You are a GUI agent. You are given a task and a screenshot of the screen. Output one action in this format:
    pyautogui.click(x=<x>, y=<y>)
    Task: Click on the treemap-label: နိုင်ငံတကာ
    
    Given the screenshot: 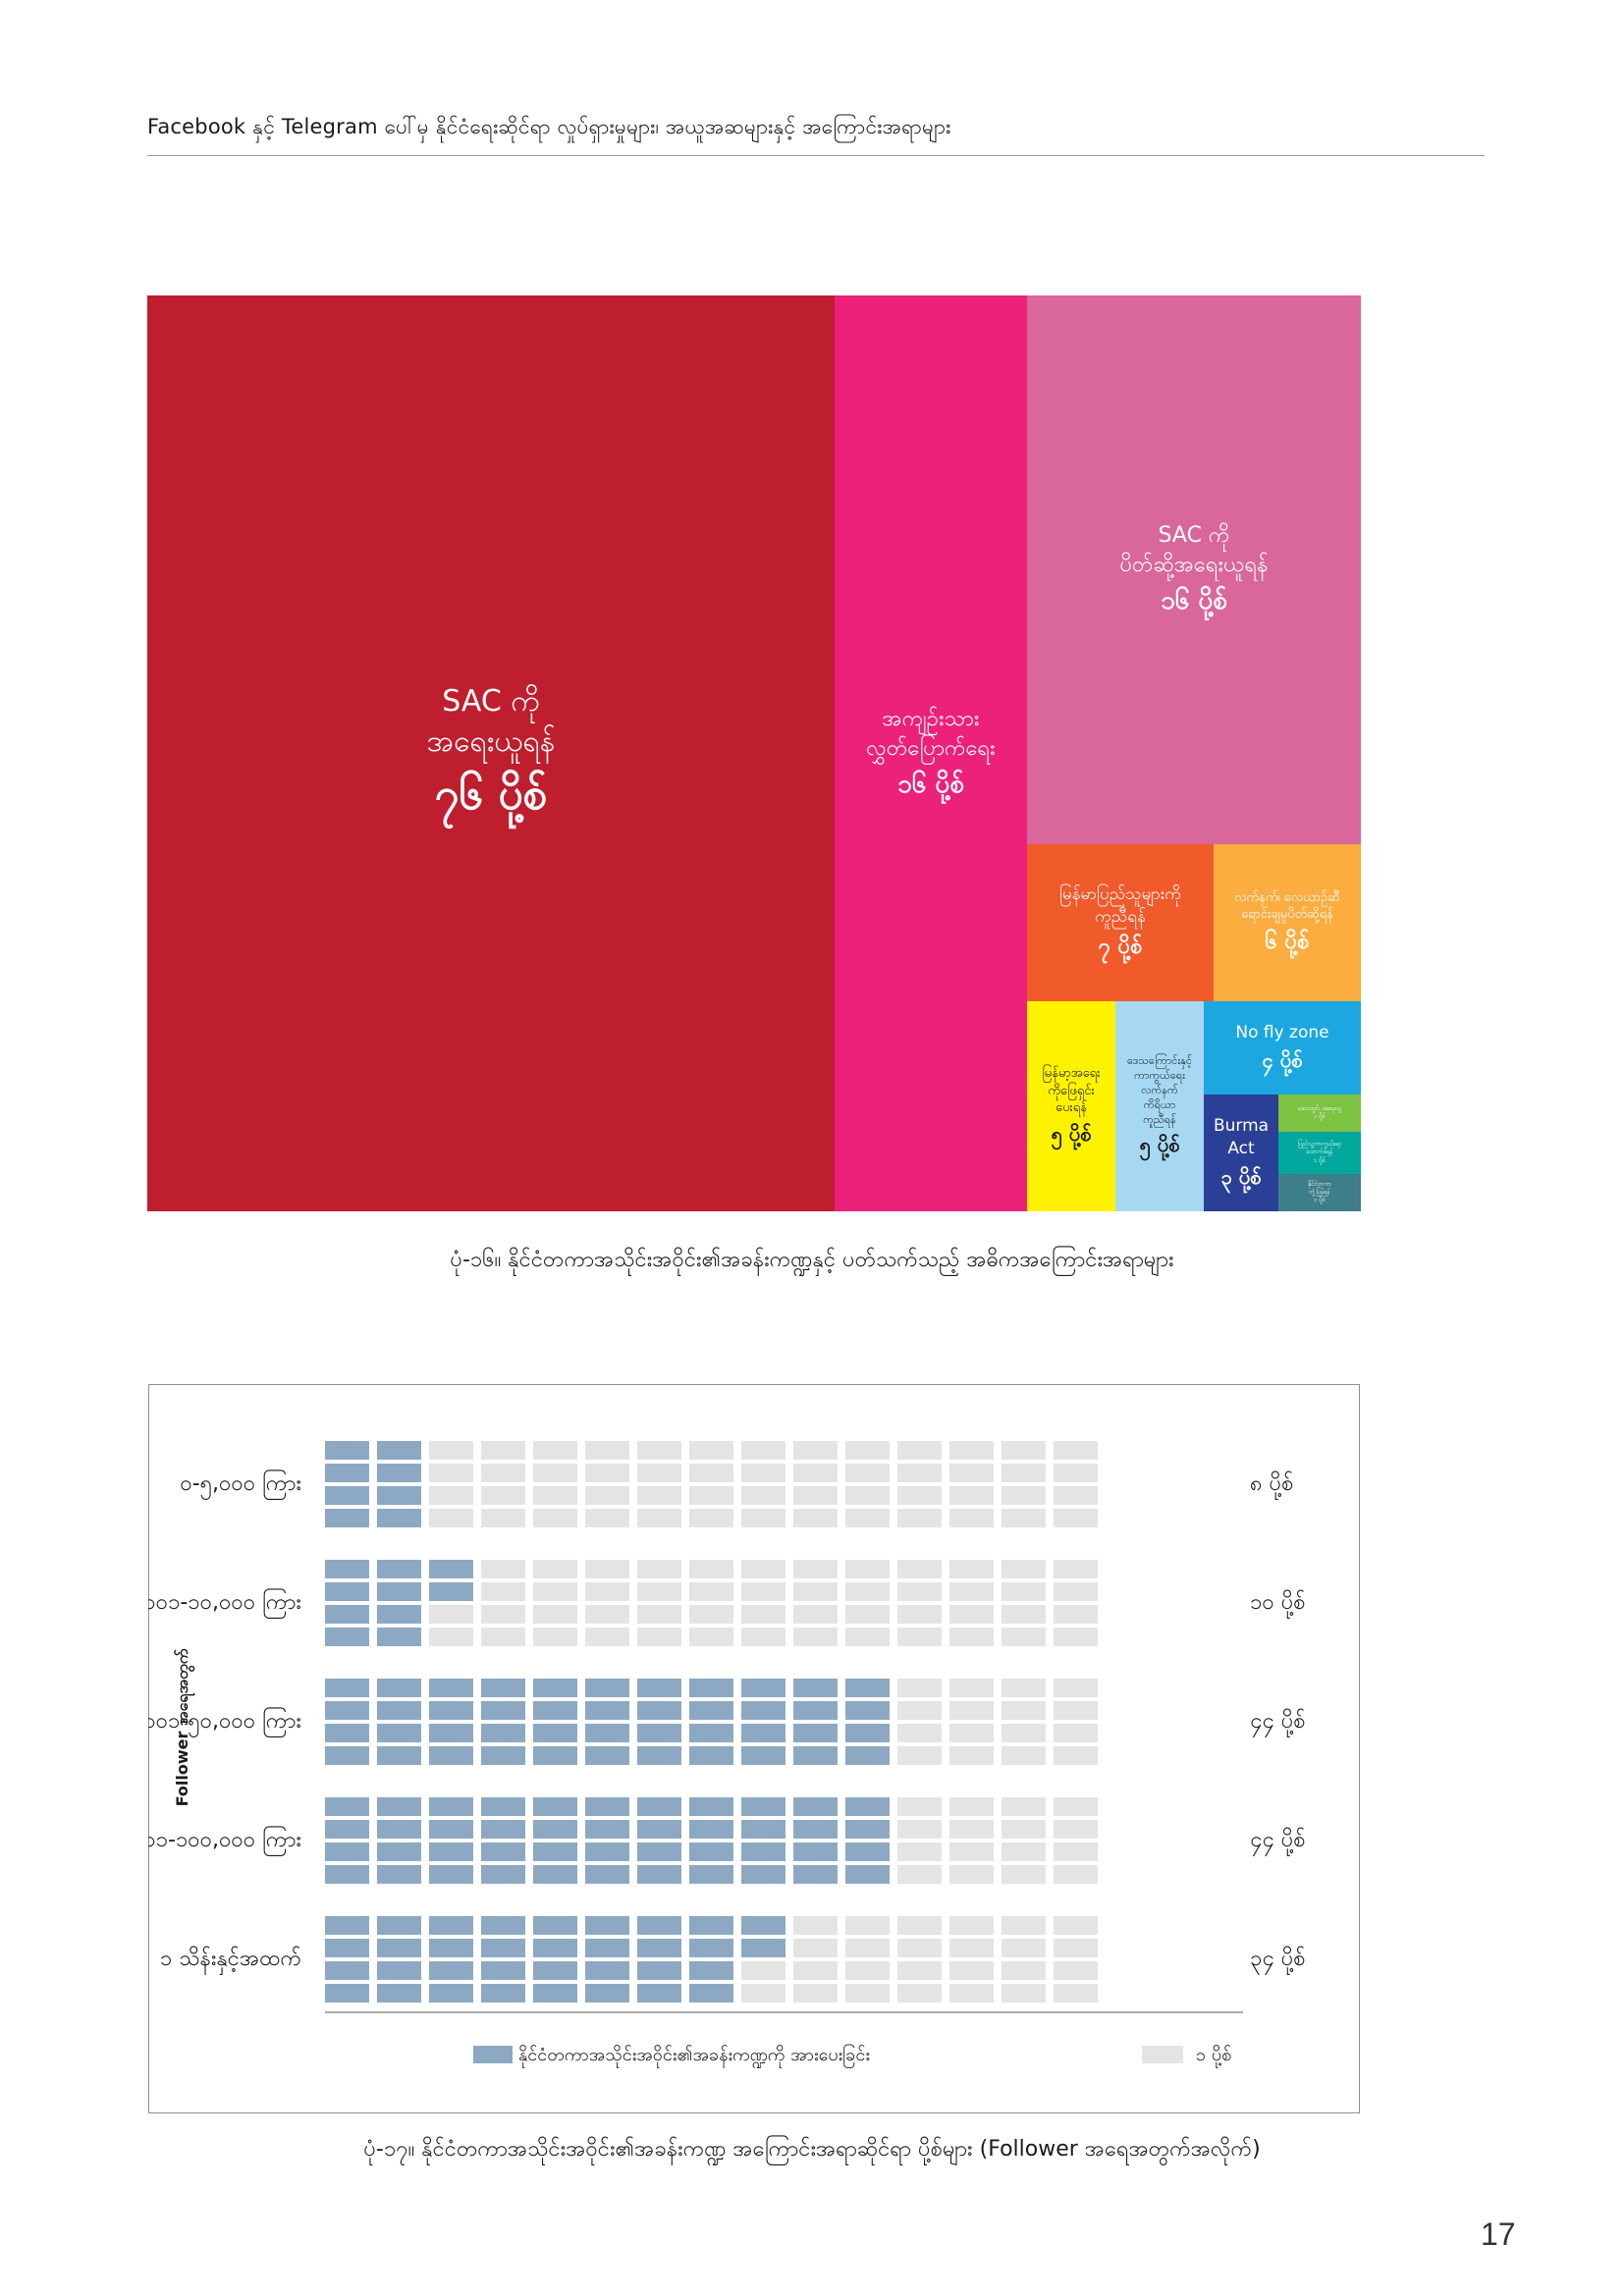 What is the action you would take?
    pyautogui.click(x=1319, y=1184)
    